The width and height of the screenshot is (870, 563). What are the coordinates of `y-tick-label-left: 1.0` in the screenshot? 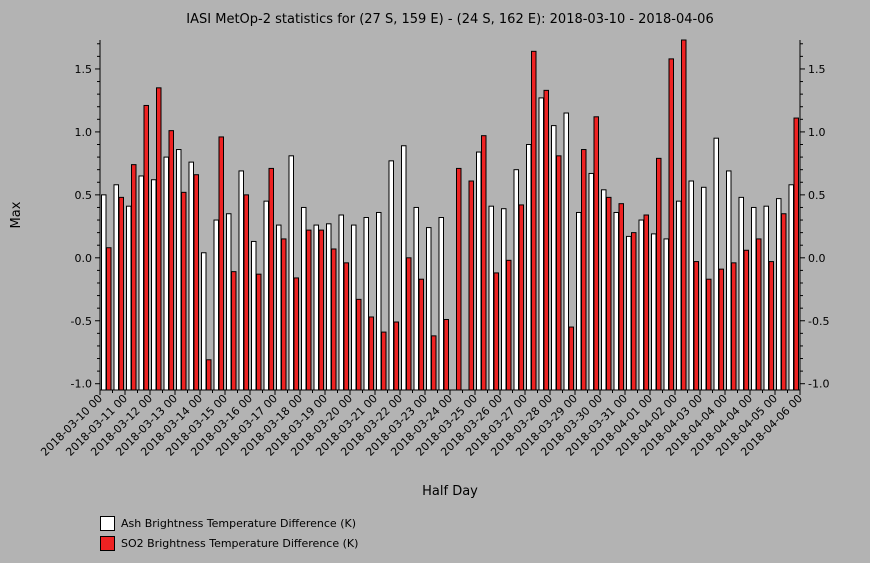 It's located at (84, 132).